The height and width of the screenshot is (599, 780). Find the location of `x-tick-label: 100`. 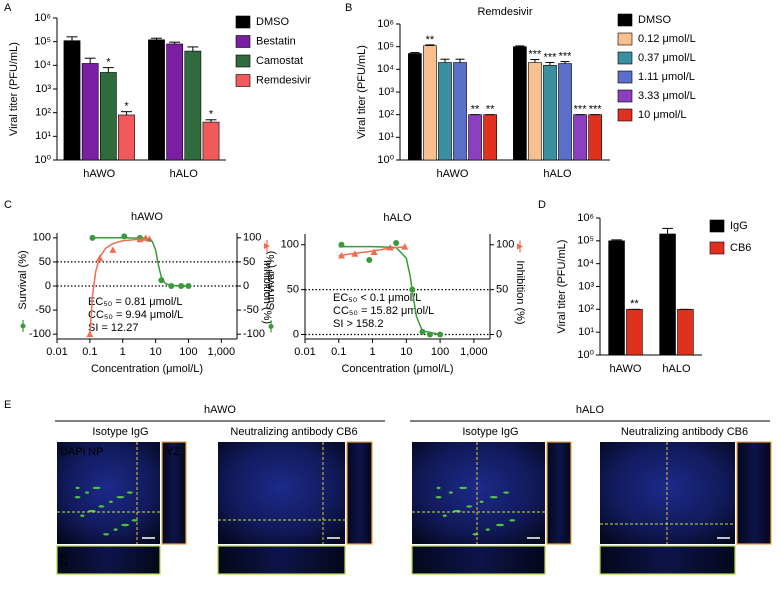

x-tick-label: 100 is located at coordinates (440, 352).